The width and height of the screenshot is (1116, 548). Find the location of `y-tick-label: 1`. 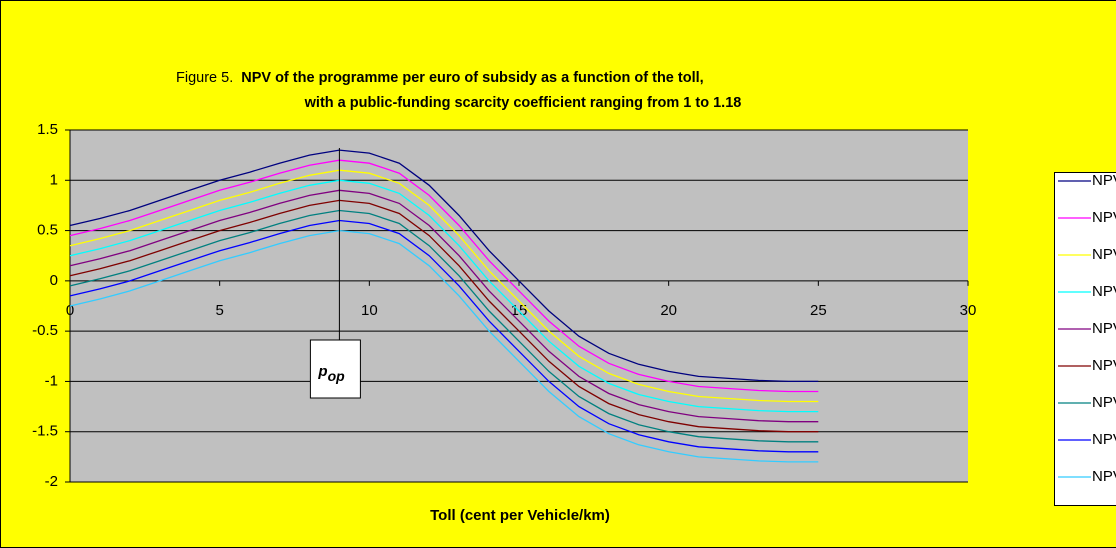

y-tick-label: 1 is located at coordinates (54, 179).